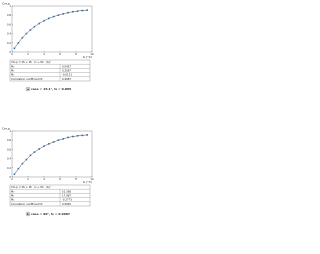 This screenshot has height=254, width=320. Describe the element at coordinates (66, 79) in the screenshot. I see `table-value: 0.9987` at that location.